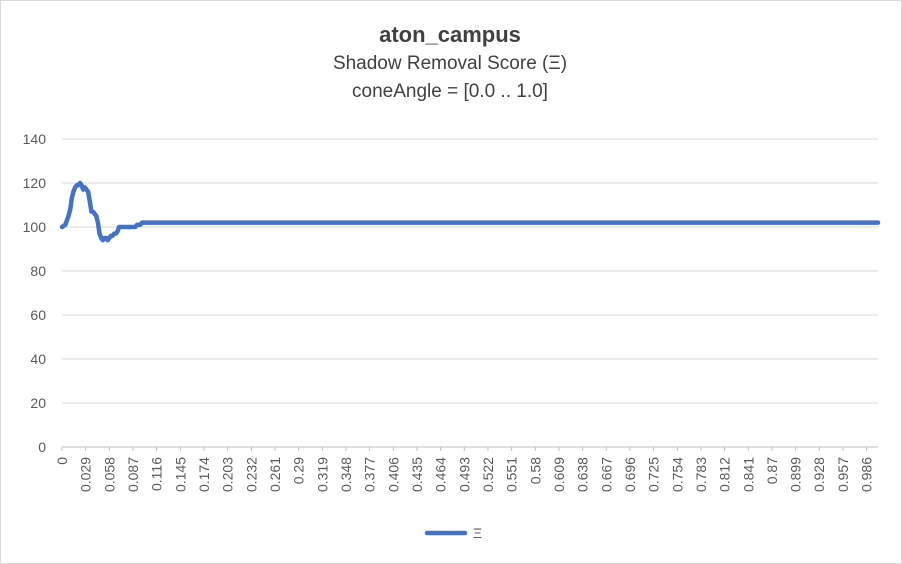 The height and width of the screenshot is (564, 902). What do you see at coordinates (393, 474) in the screenshot?
I see `x-tick-label: 0.406` at bounding box center [393, 474].